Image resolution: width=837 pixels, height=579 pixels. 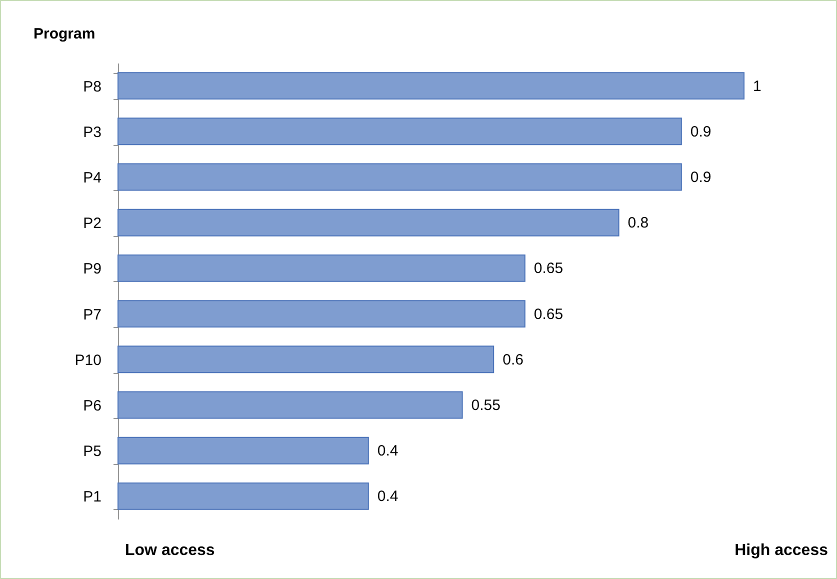 I want to click on y-tick-label: P7, so click(x=92, y=315).